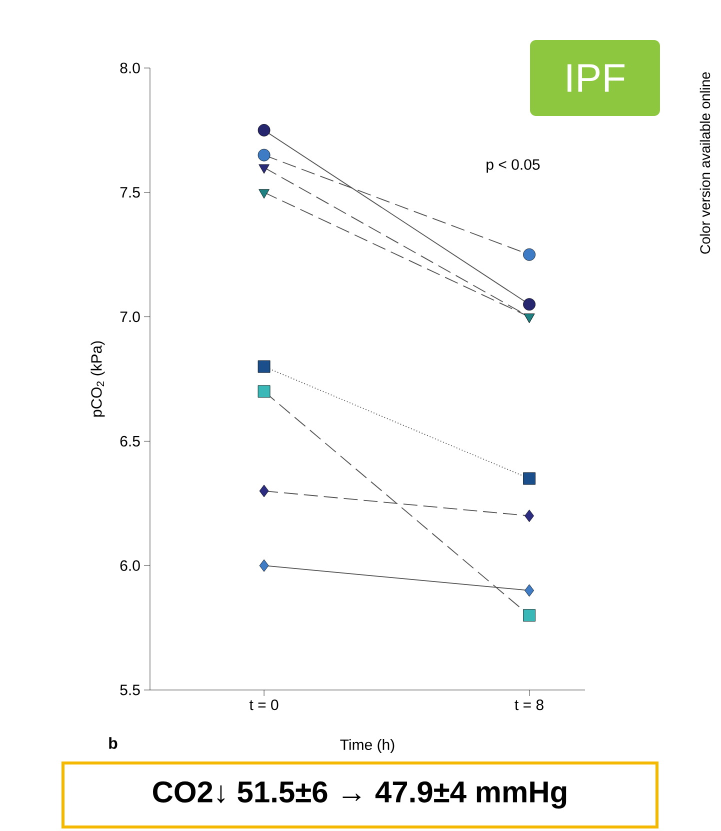  Describe the element at coordinates (359, 795) in the screenshot. I see `text: CO2↓ 51.5±6 → 47.9±4 mmHg` at that location.